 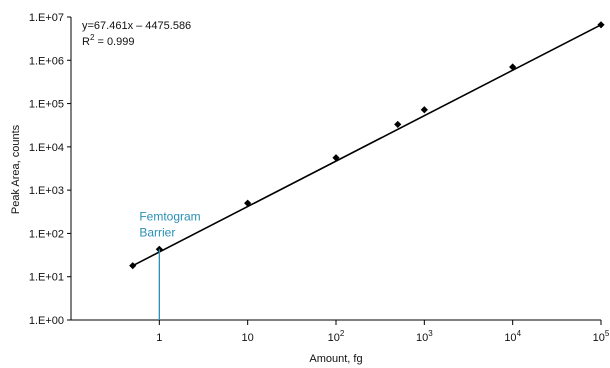 I want to click on x-tick-label: 10, so click(x=248, y=338).